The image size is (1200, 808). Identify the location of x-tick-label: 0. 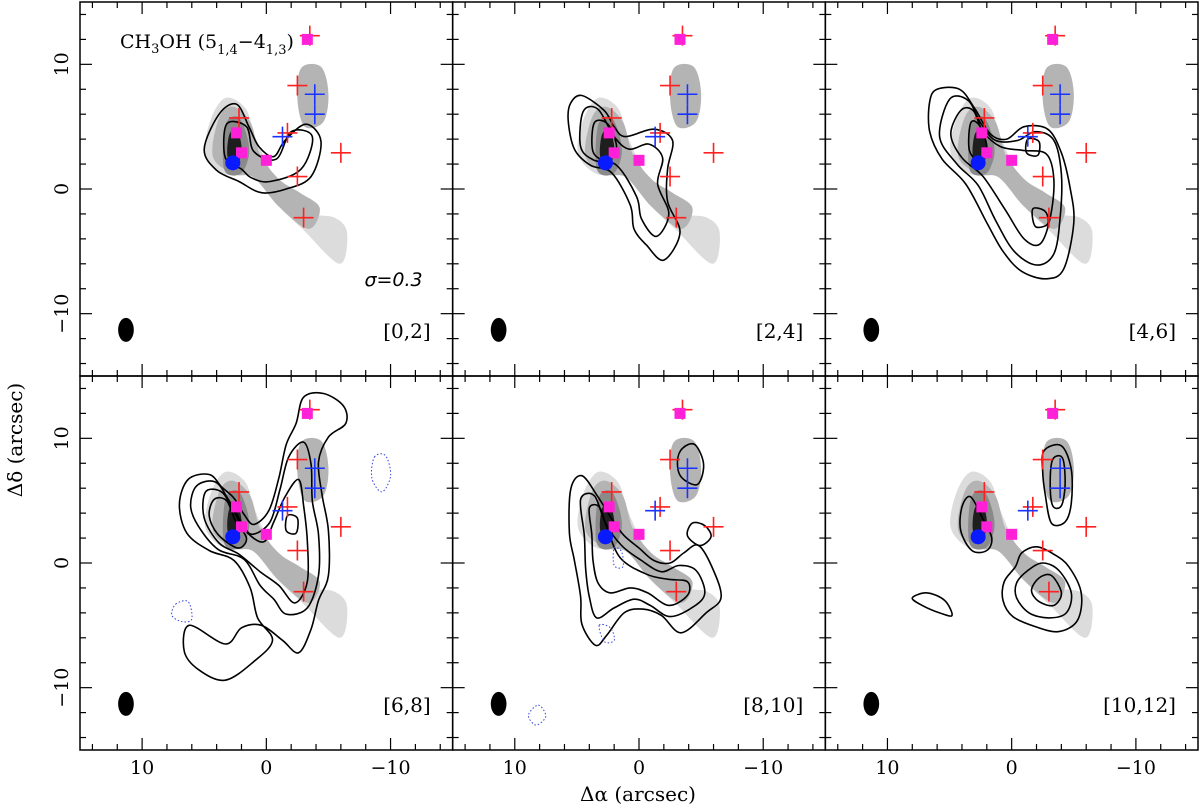
(639, 768).